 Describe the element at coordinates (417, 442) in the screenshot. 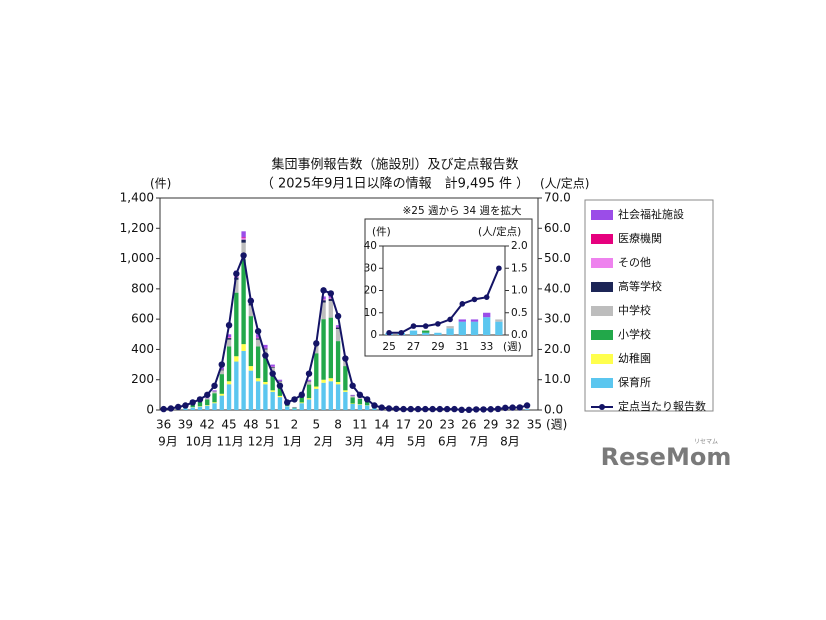

I see `month-label: 5月` at that location.